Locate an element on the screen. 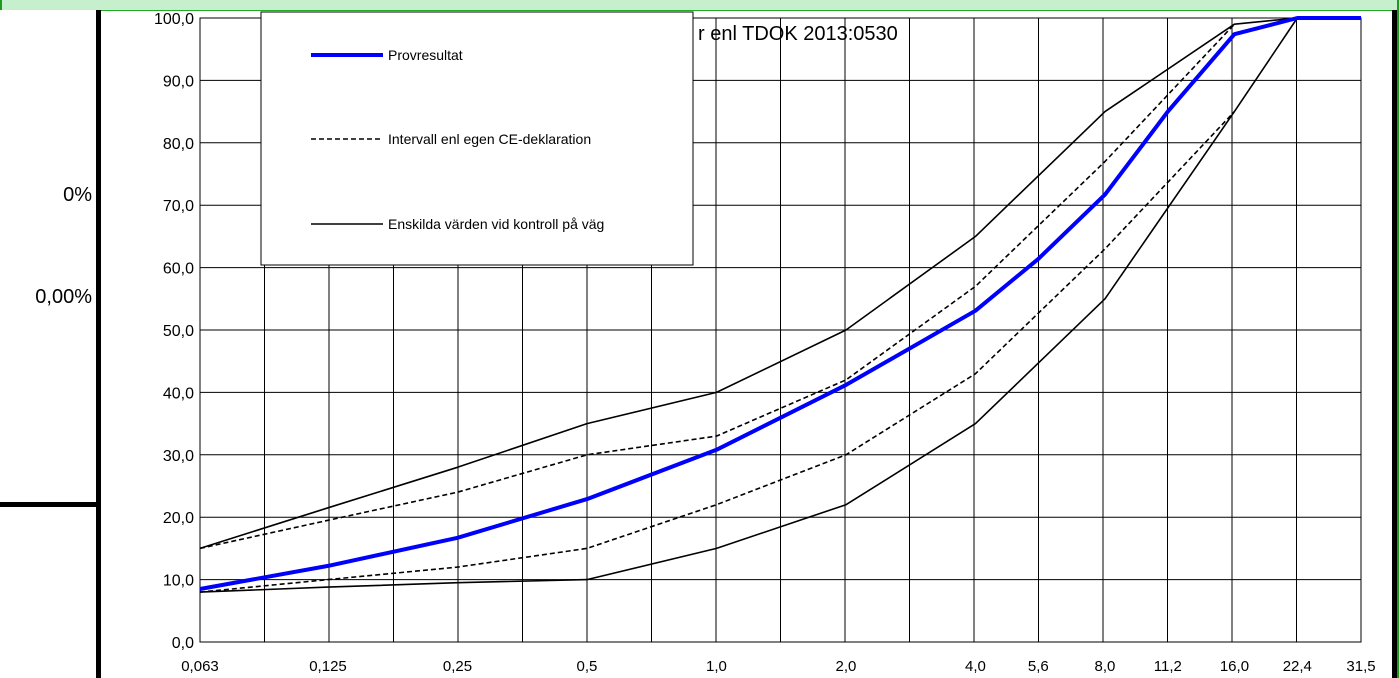 The width and height of the screenshot is (1399, 678). x-tick-label: 0,125 is located at coordinates (328, 666).